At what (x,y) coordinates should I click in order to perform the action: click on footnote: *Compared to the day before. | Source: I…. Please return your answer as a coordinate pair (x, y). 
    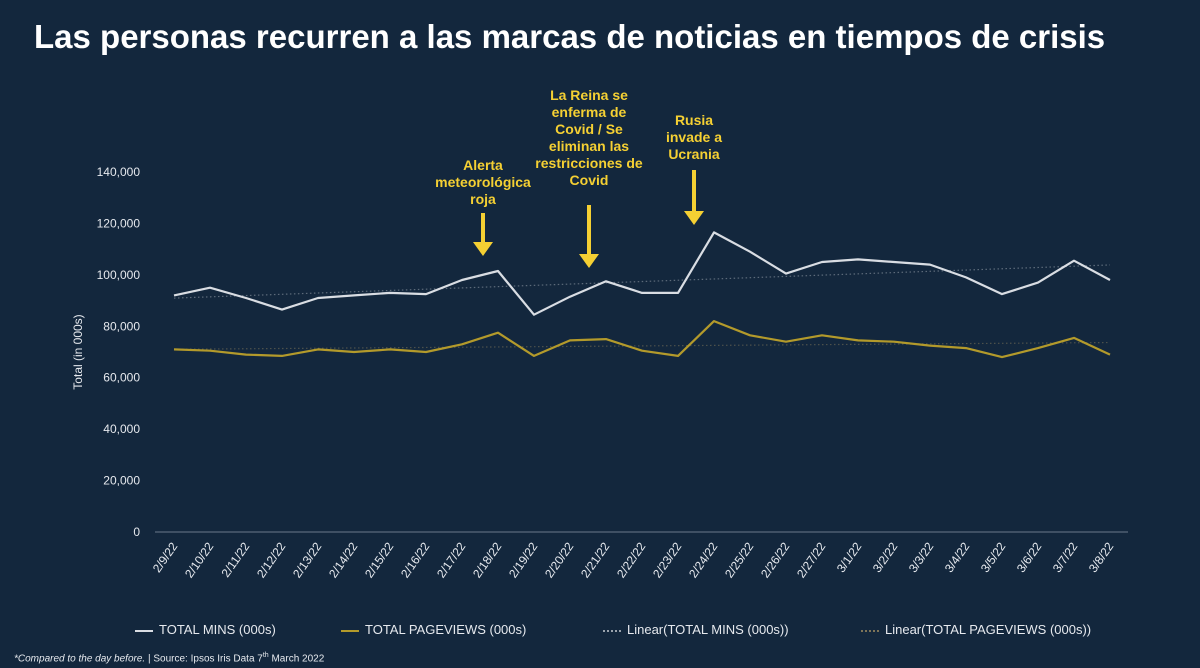
    Looking at the image, I should click on (169, 658).